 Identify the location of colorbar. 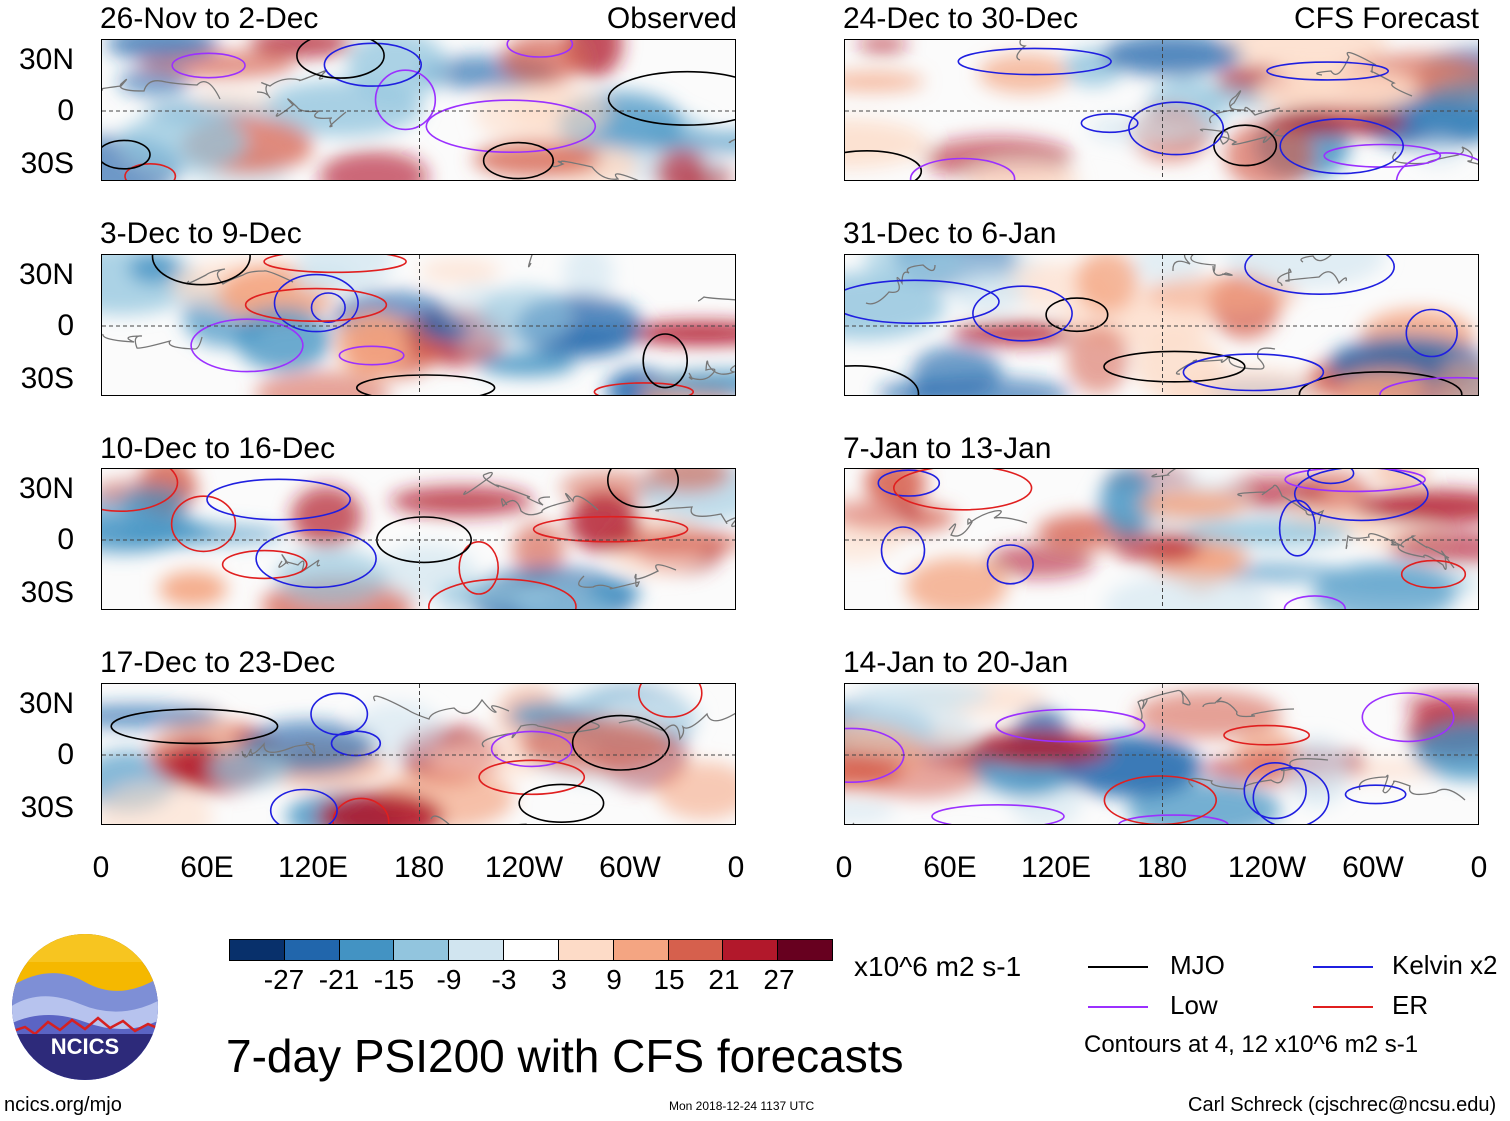
(531, 950).